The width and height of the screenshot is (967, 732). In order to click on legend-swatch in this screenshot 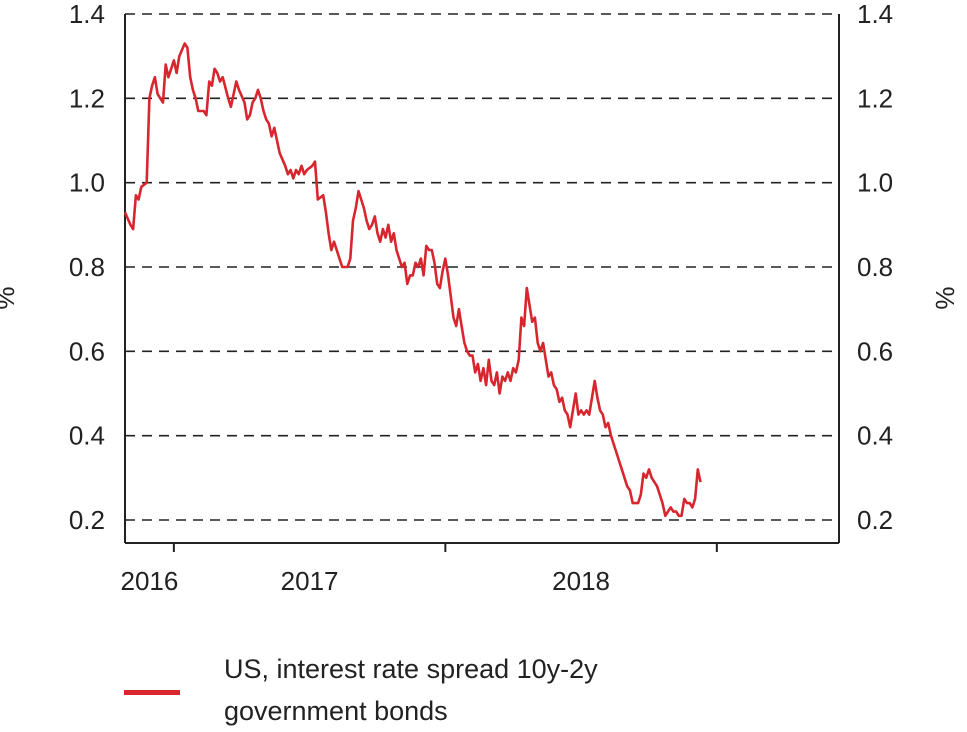, I will do `click(152, 692)`.